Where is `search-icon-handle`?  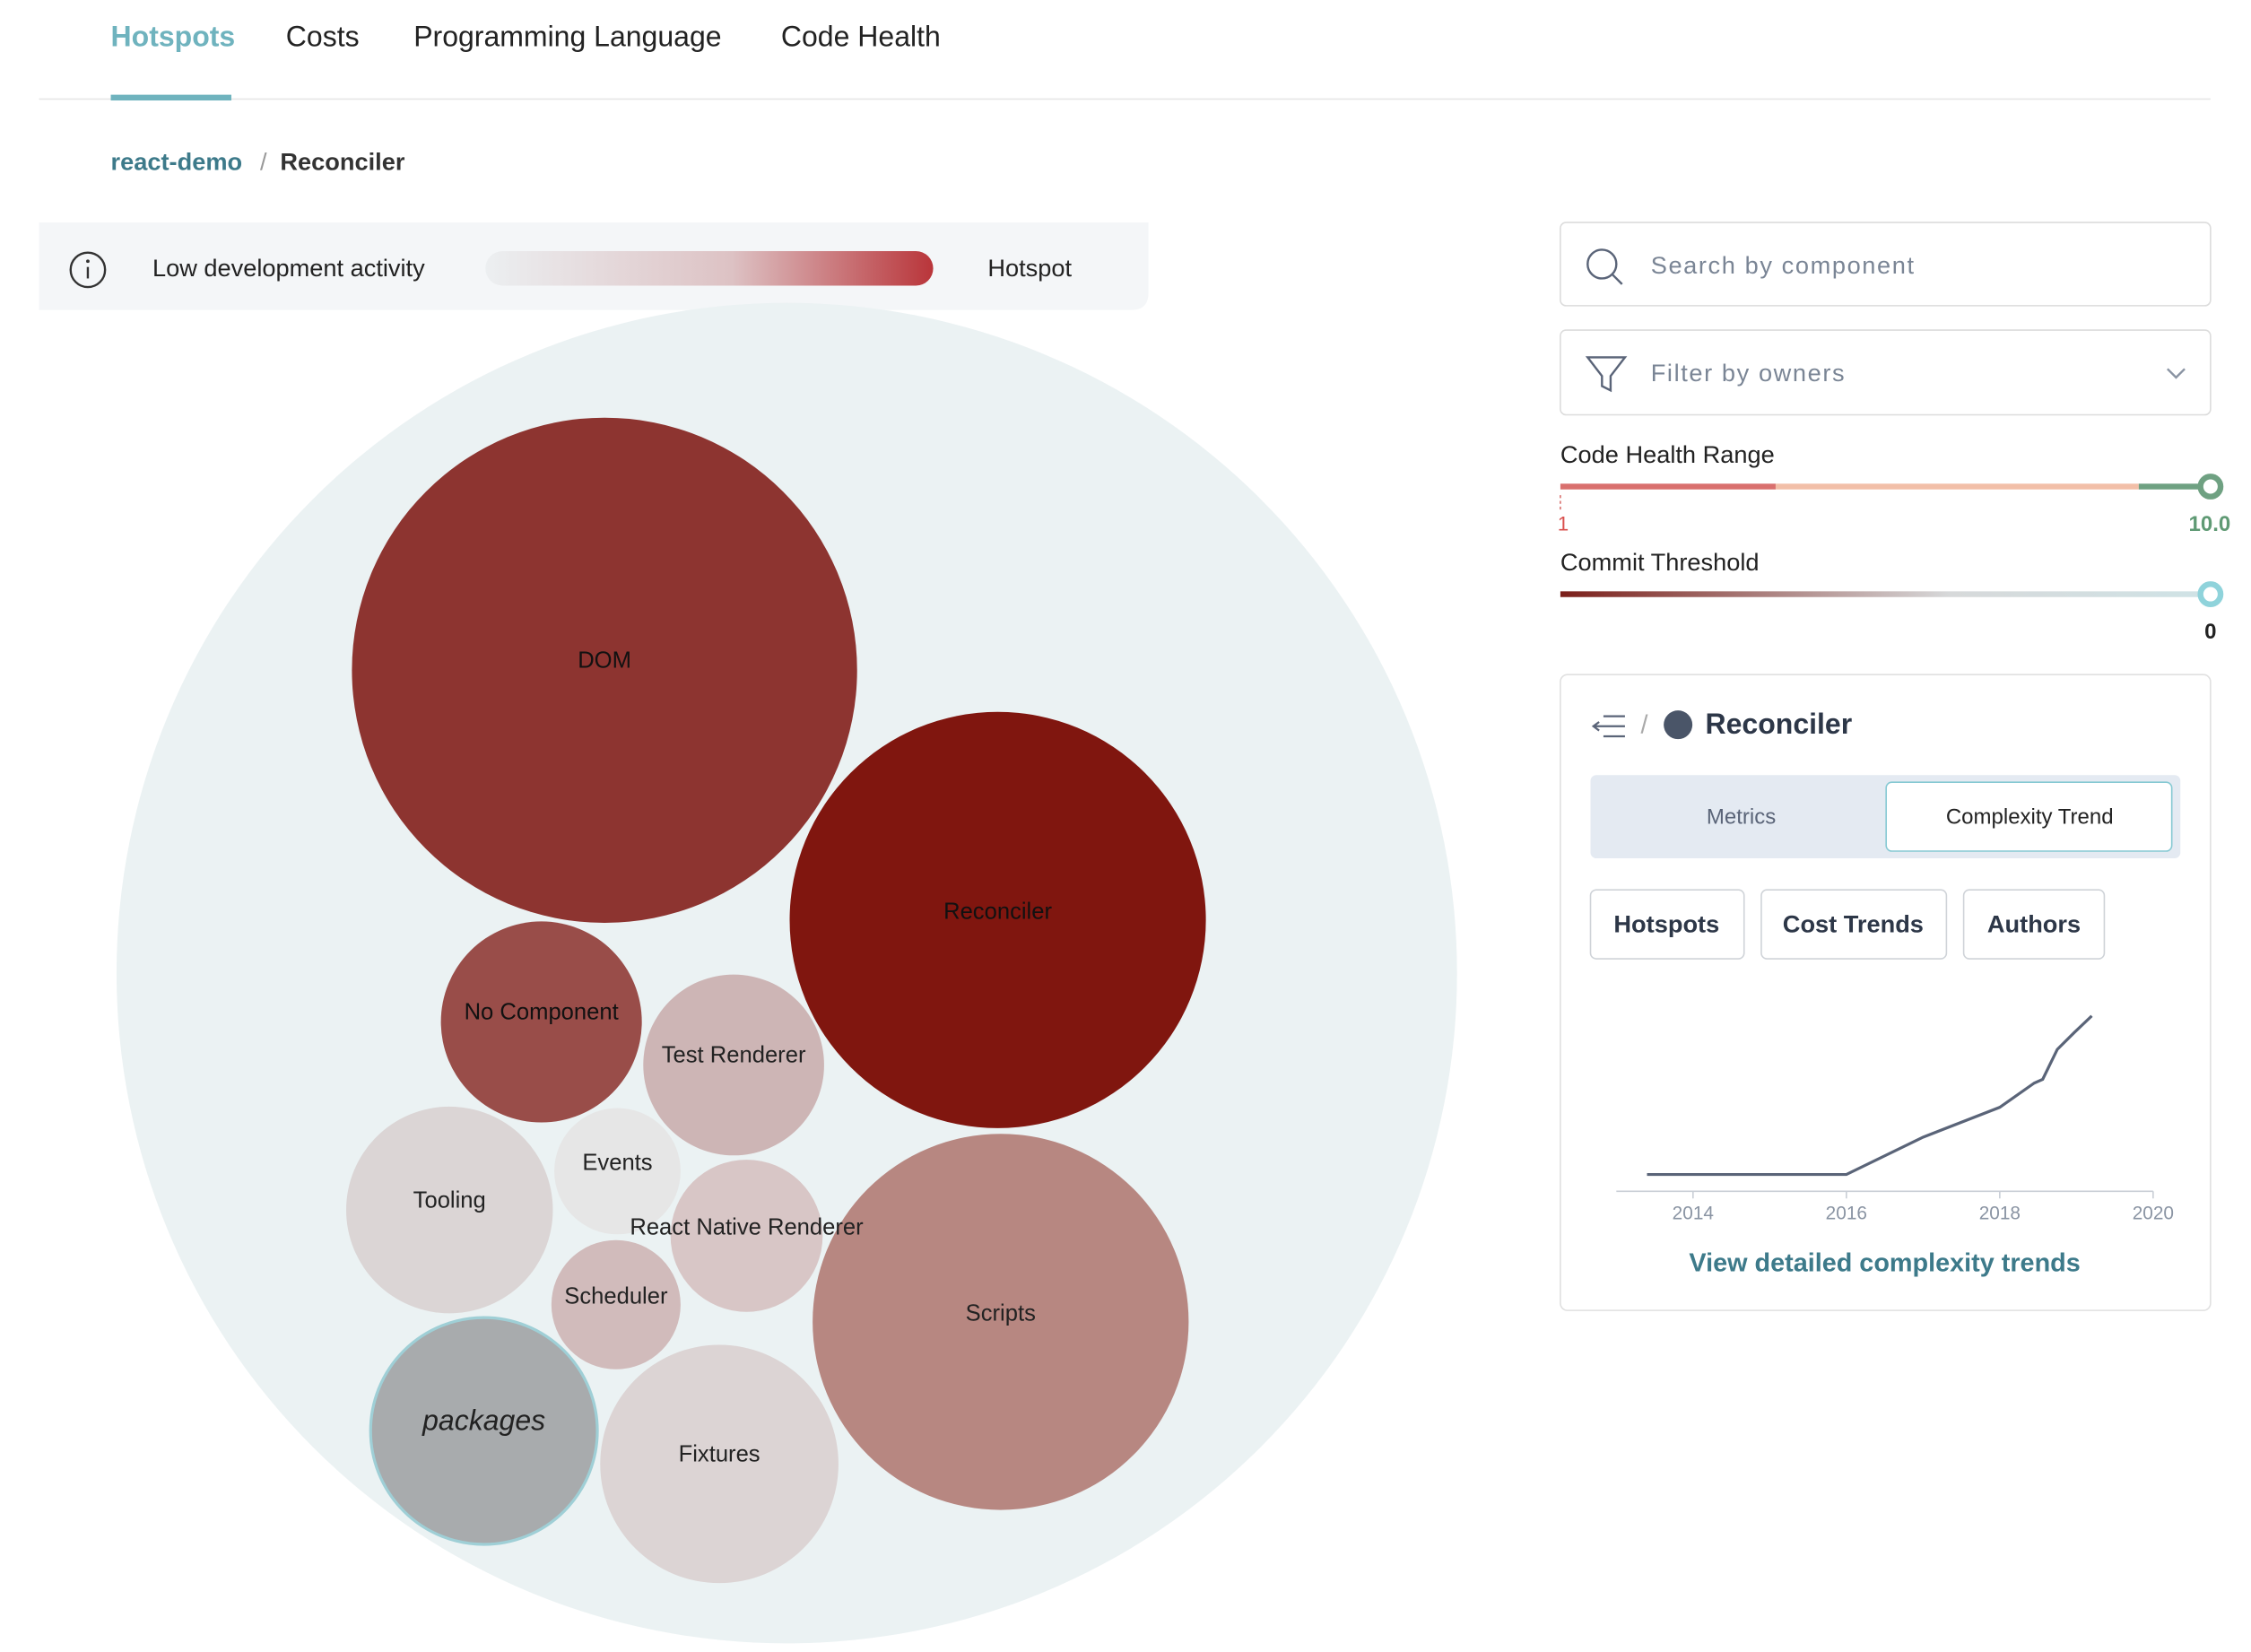 search-icon-handle is located at coordinates (1617, 279).